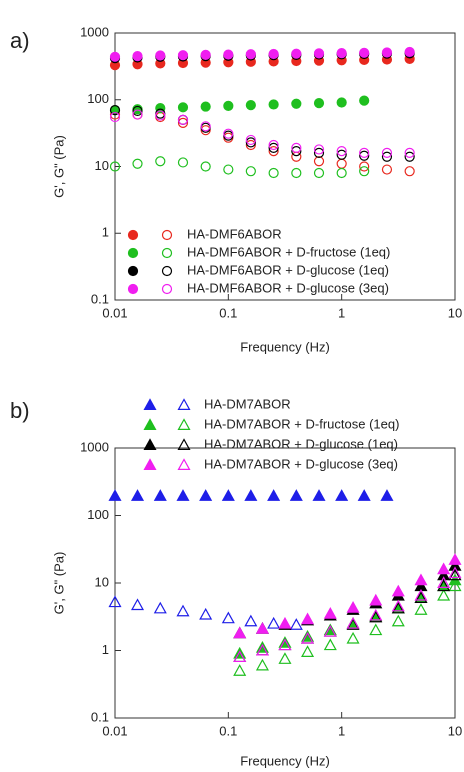 The height and width of the screenshot is (772, 464). What do you see at coordinates (20, 410) in the screenshot?
I see `panel-label: b)` at bounding box center [20, 410].